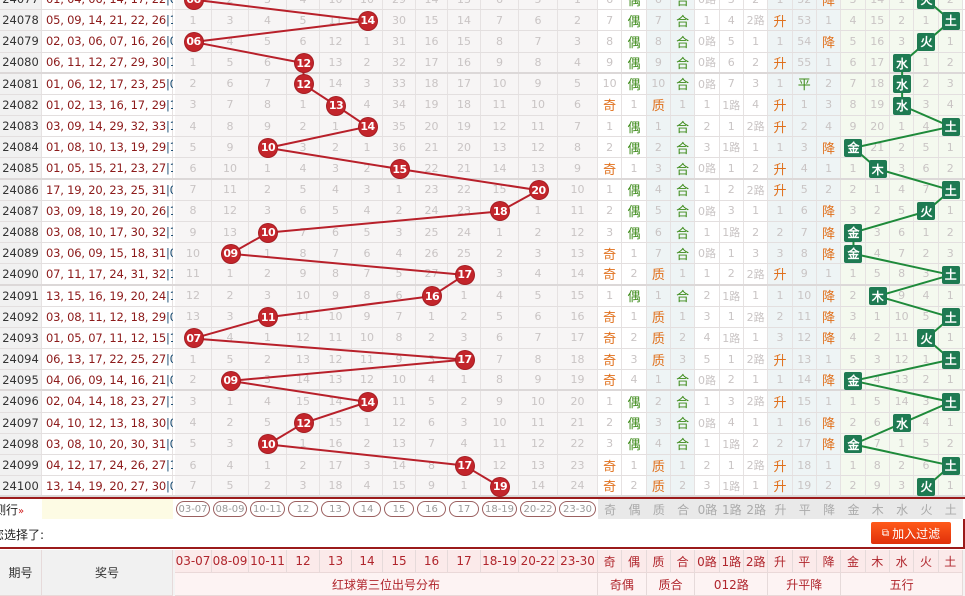 The image size is (965, 596). What do you see at coordinates (829, 509) in the screenshot?
I see `filter-chip-9: 降` at bounding box center [829, 509].